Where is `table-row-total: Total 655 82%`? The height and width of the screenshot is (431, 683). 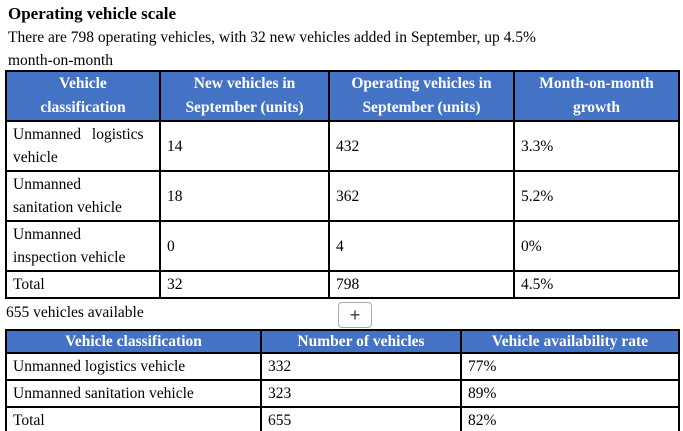 table-row-total: Total 655 82% is located at coordinates (342, 418).